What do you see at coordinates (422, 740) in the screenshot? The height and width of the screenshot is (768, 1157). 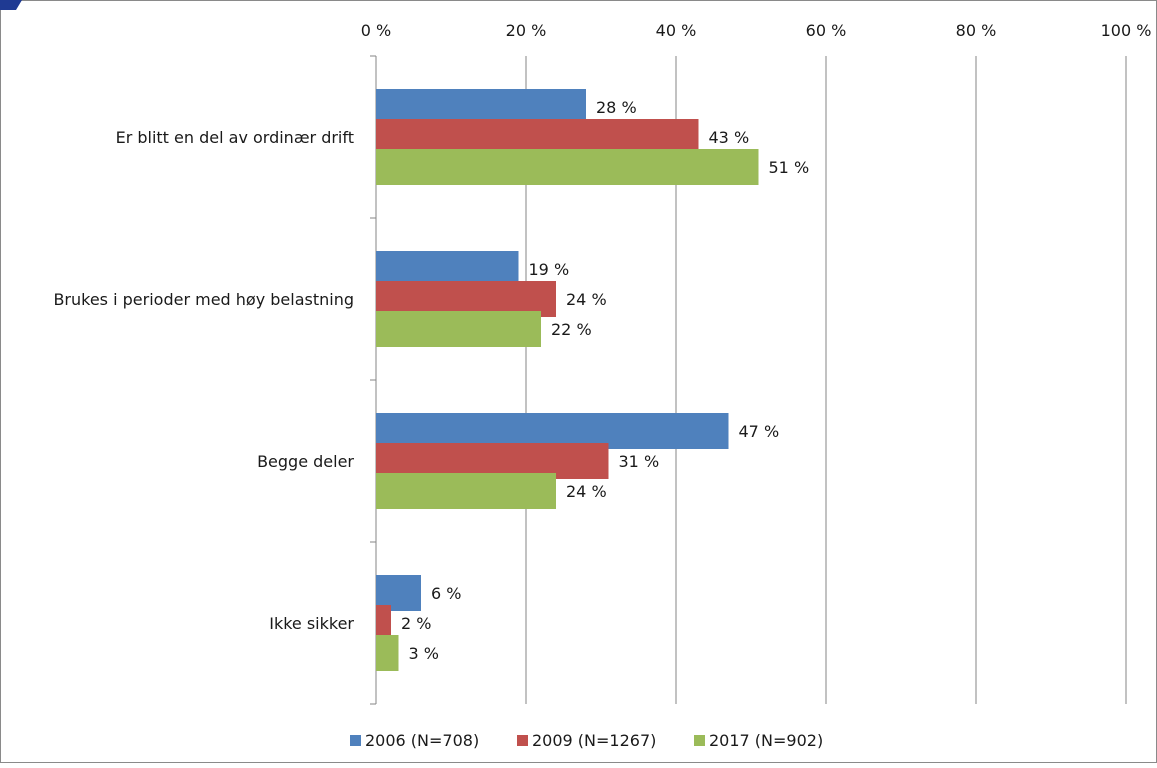 I see `legend-label: 2006 (N=708)` at bounding box center [422, 740].